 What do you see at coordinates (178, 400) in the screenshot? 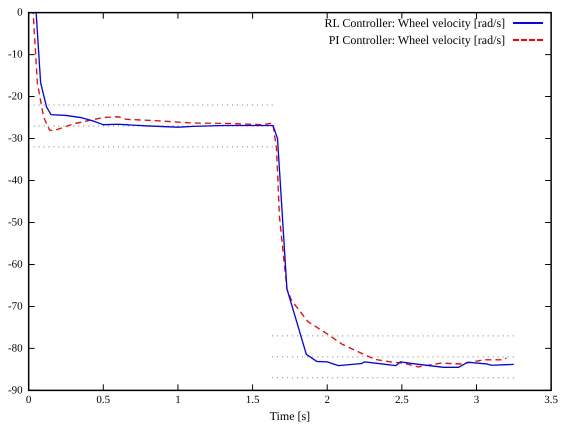
I see `x-tick-label: 1` at bounding box center [178, 400].